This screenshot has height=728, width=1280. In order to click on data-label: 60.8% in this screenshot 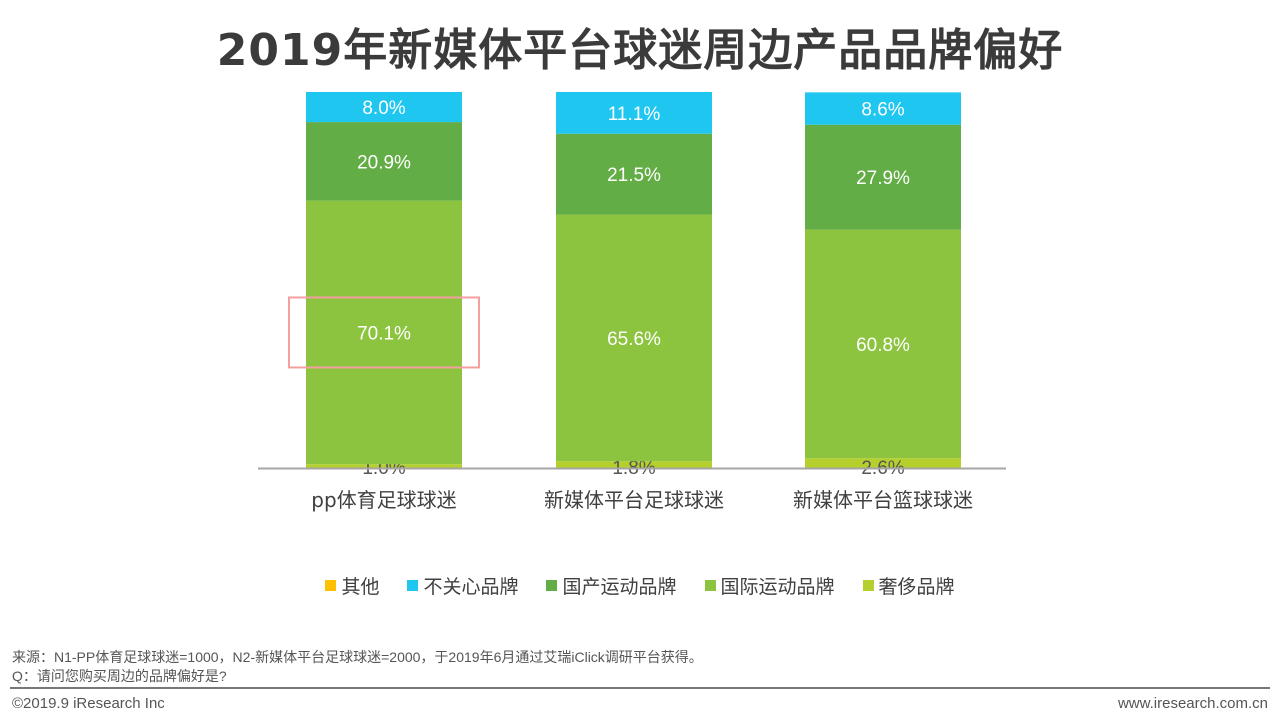, I will do `click(883, 345)`.